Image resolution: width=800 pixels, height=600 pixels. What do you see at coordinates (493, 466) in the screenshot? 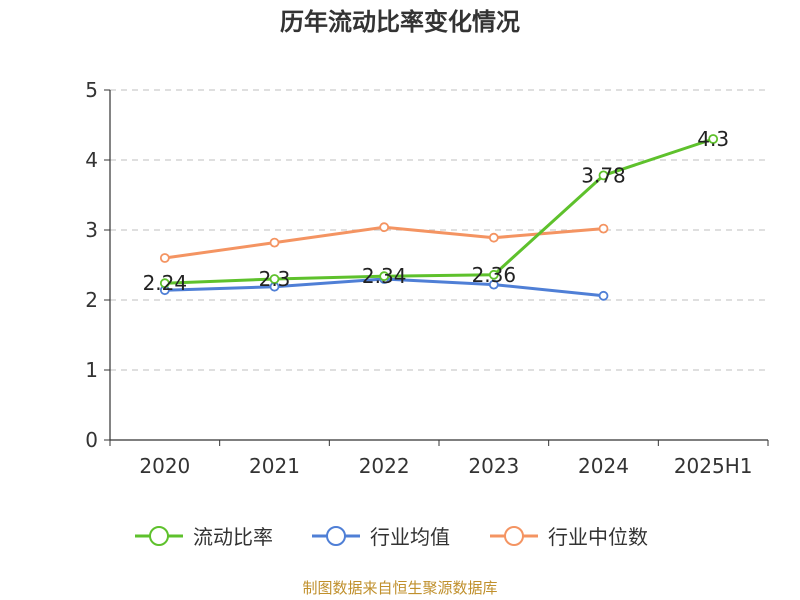
I see `x-tick-label: 2023` at bounding box center [493, 466].